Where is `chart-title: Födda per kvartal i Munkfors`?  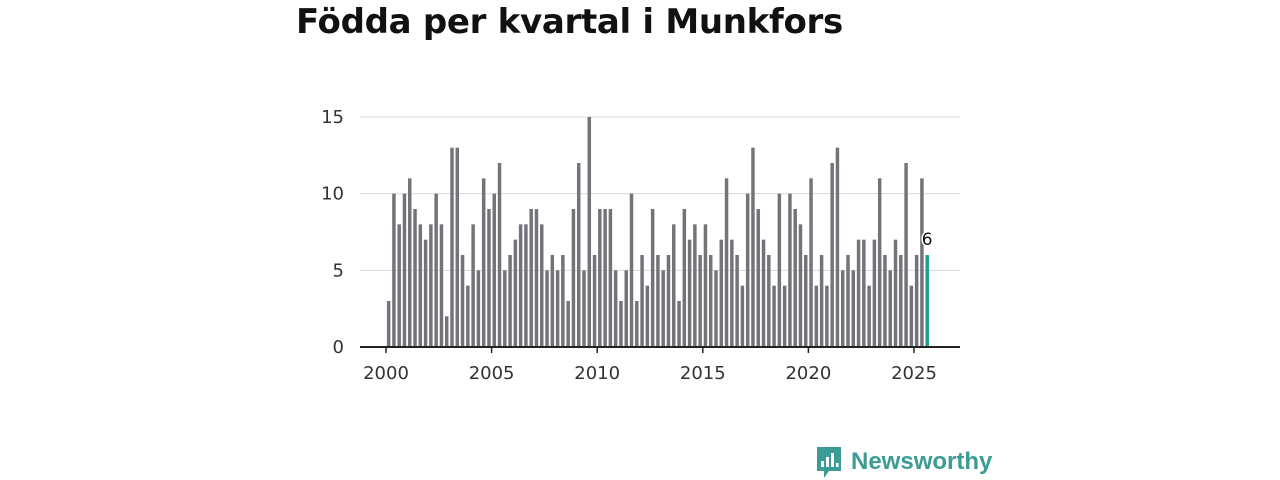 chart-title: Födda per kvartal i Munkfors is located at coordinates (569, 22).